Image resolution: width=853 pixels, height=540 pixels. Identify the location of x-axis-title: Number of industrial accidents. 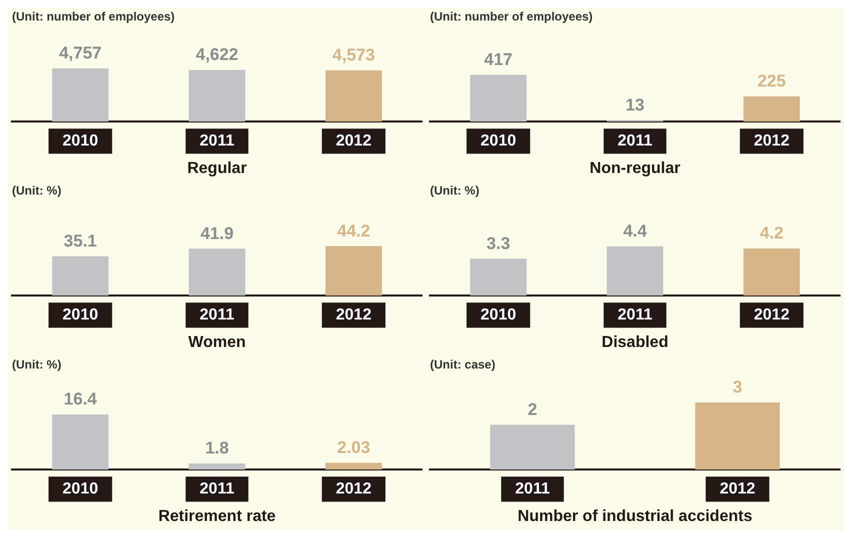
(635, 516).